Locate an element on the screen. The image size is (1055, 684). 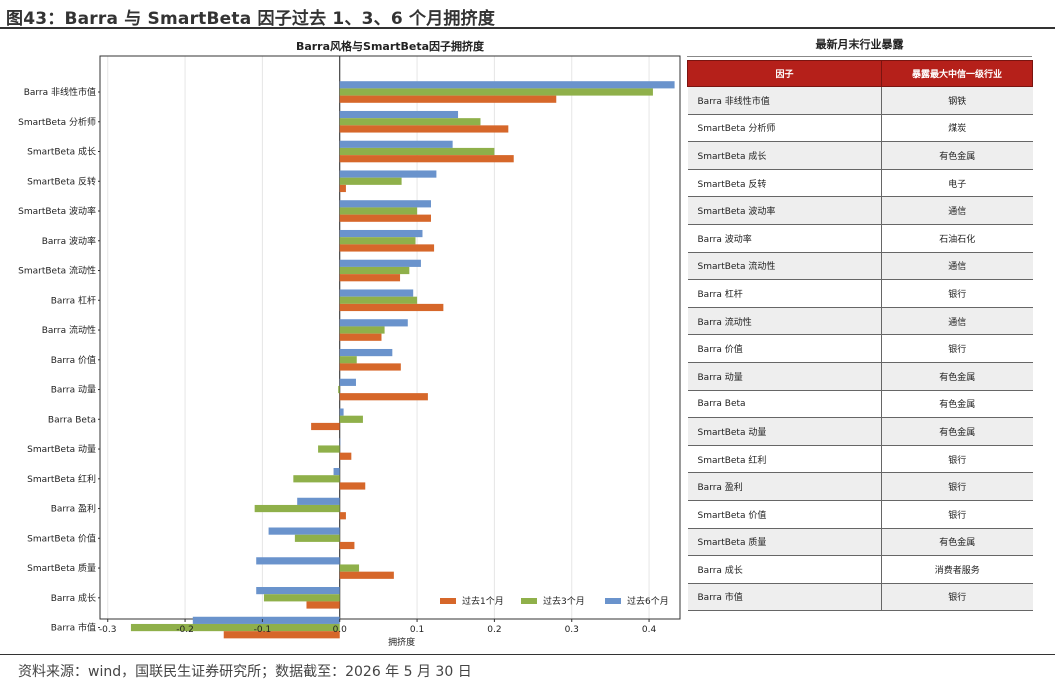
source-note: 资料来源：wind，国联民生证券研究所；数据截至：2026 年 5 月 30 日 is located at coordinates (245, 672).